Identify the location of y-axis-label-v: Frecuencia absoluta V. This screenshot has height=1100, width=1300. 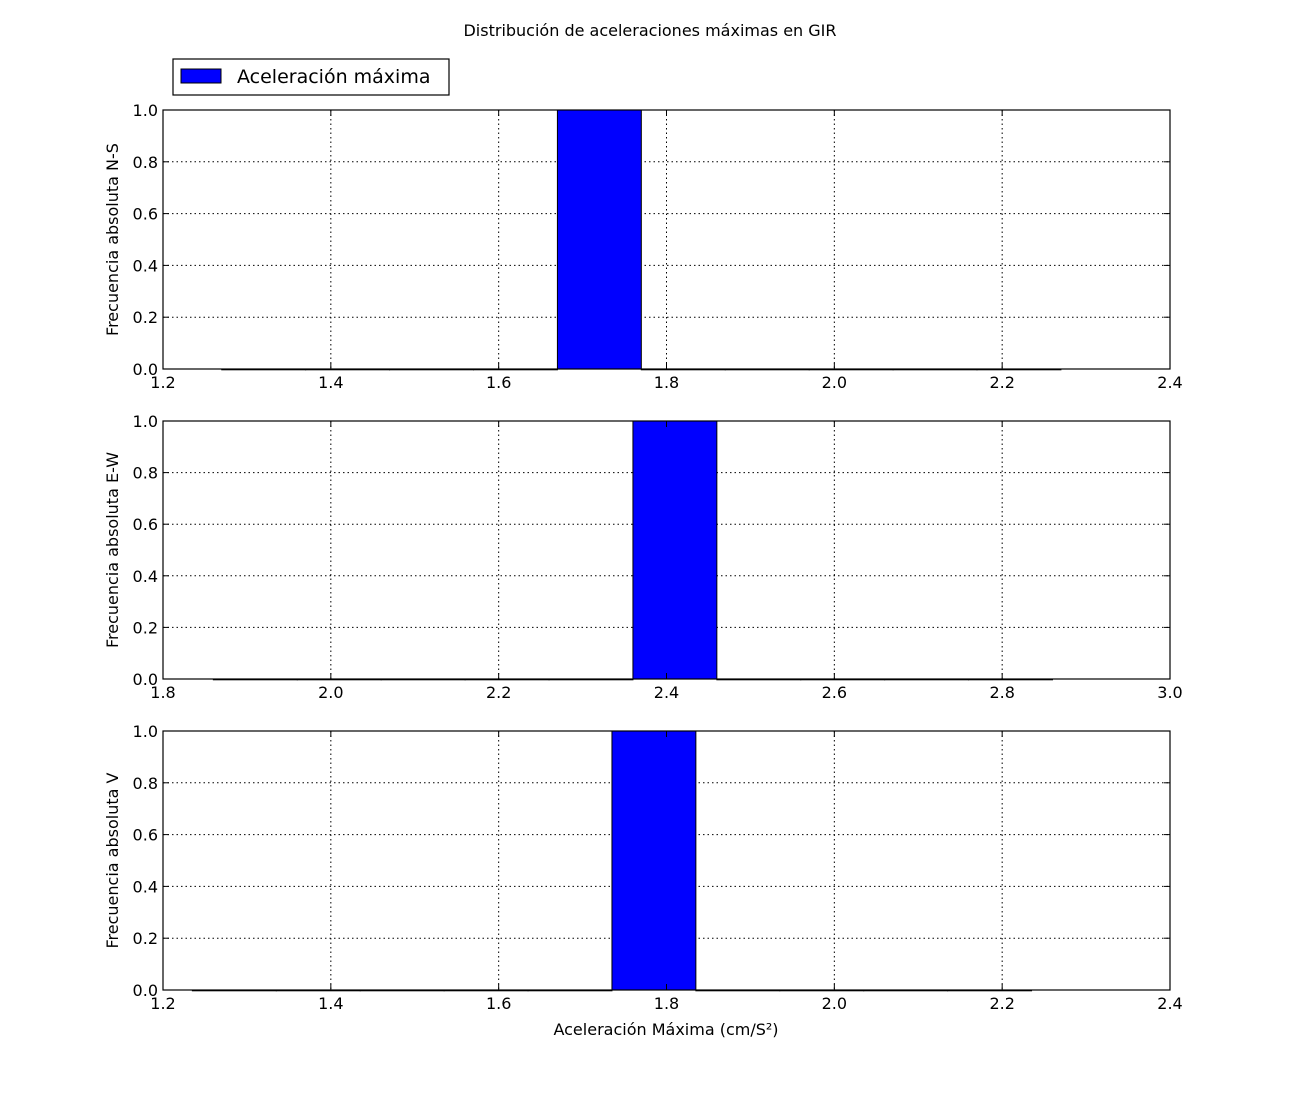
(112, 860).